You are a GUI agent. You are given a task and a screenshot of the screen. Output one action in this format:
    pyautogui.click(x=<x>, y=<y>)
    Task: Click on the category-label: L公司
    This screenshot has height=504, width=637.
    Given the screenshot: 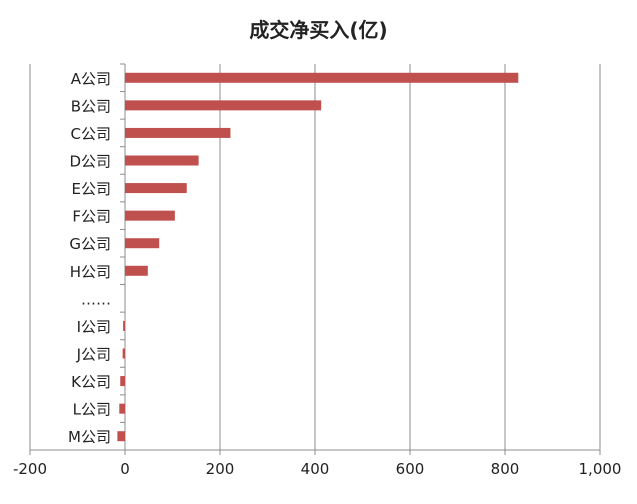 What is the action you would take?
    pyautogui.click(x=92, y=410)
    